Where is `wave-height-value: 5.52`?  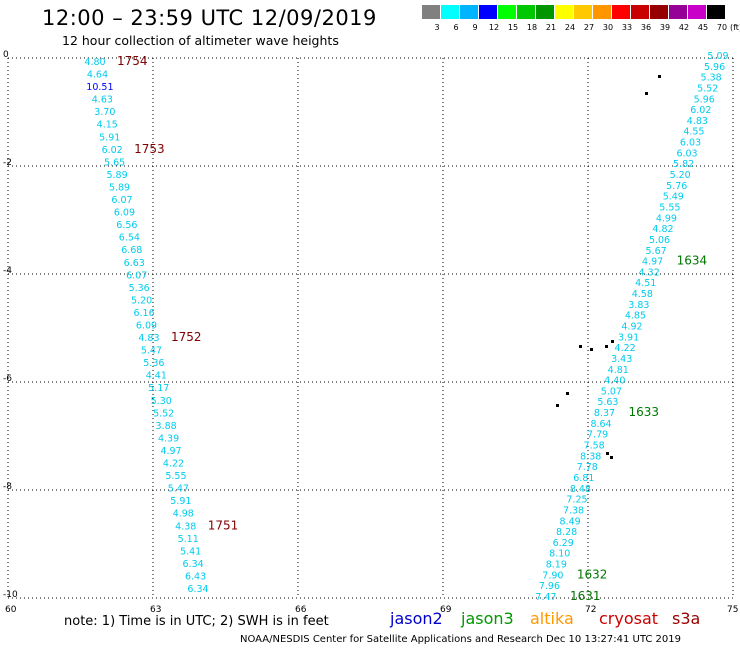 wave-height-value: 5.52 is located at coordinates (163, 413).